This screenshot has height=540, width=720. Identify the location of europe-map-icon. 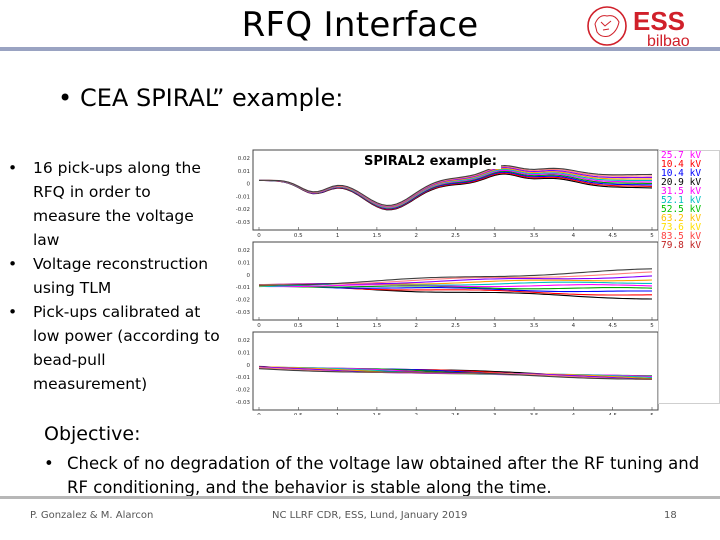
(607, 26).